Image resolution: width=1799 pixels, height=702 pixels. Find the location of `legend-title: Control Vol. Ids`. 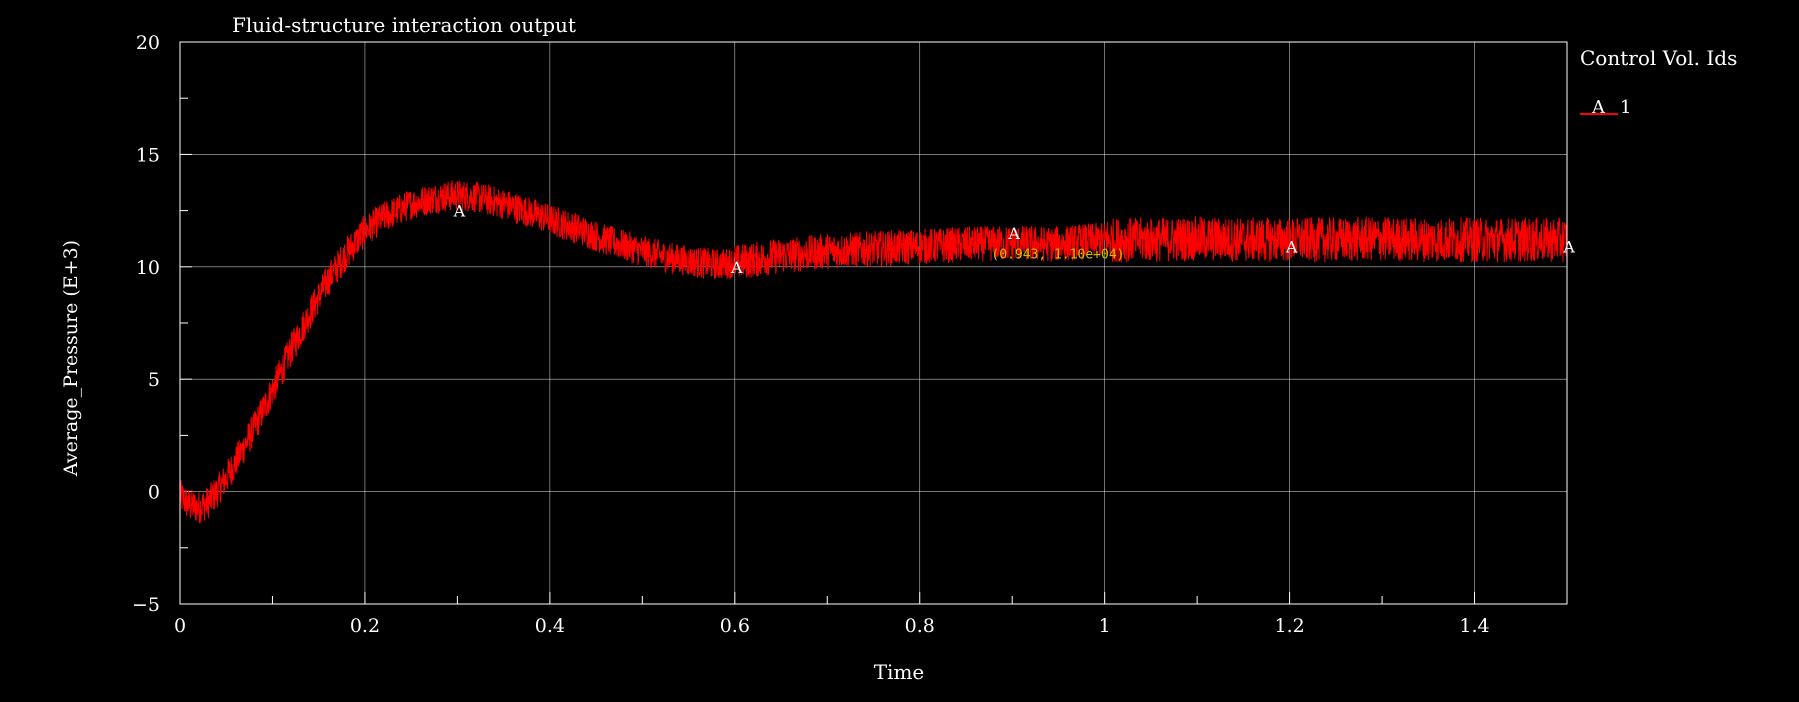

legend-title: Control Vol. Ids is located at coordinates (1658, 58).